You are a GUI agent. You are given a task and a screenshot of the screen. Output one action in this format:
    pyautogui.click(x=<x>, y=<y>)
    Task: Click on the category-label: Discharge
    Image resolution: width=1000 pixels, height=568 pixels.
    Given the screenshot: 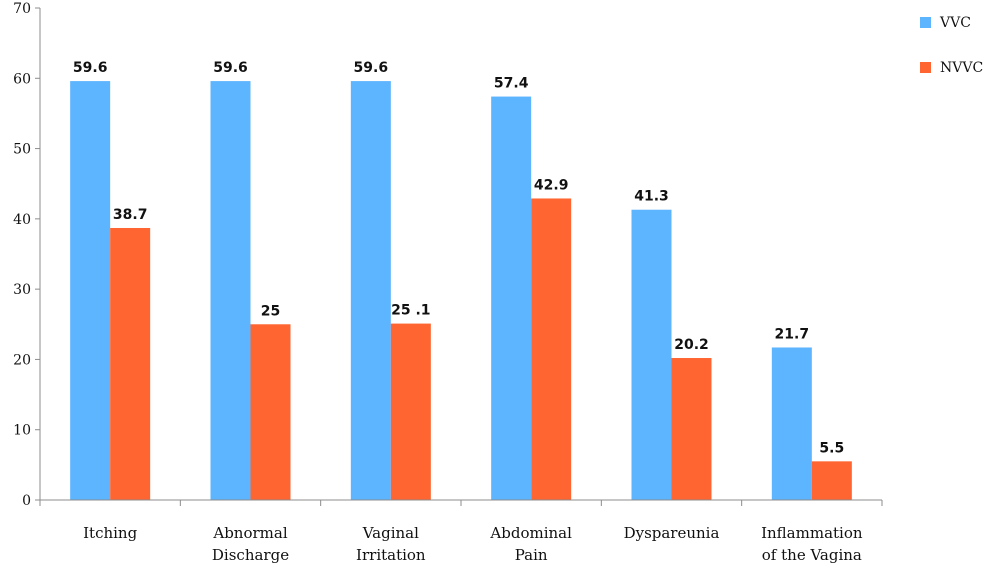 What is the action you would take?
    pyautogui.click(x=250, y=555)
    